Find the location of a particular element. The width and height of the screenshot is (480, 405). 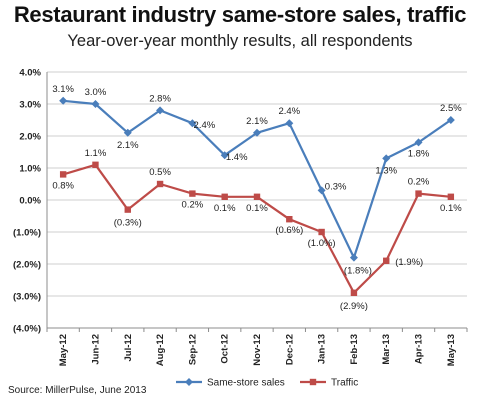

data-label: (1.9%) is located at coordinates (409, 262).